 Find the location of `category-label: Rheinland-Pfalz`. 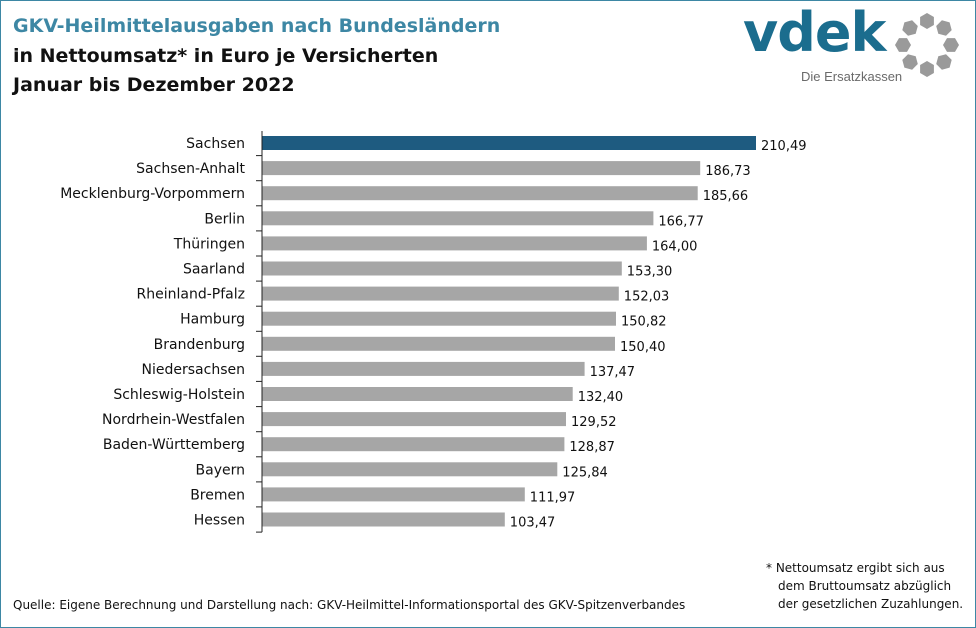

category-label: Rheinland-Pfalz is located at coordinates (191, 295).